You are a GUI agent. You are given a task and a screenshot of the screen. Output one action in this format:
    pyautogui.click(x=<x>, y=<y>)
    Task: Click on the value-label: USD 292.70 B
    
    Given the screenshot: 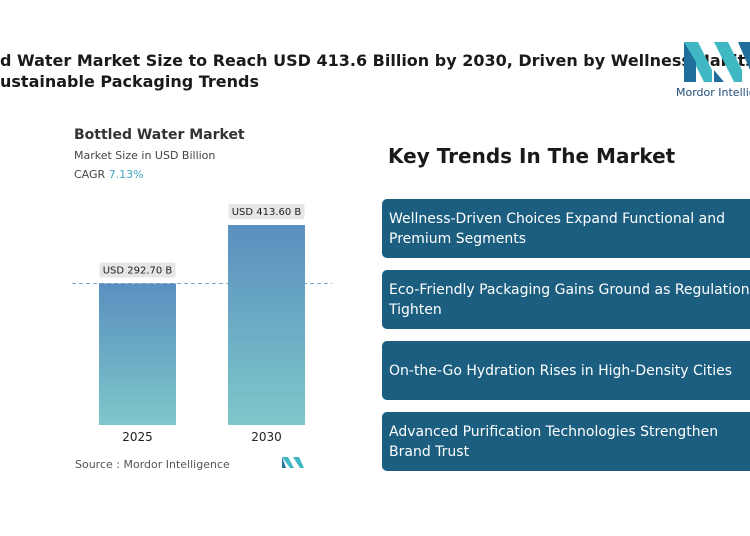 What is the action you would take?
    pyautogui.click(x=138, y=270)
    